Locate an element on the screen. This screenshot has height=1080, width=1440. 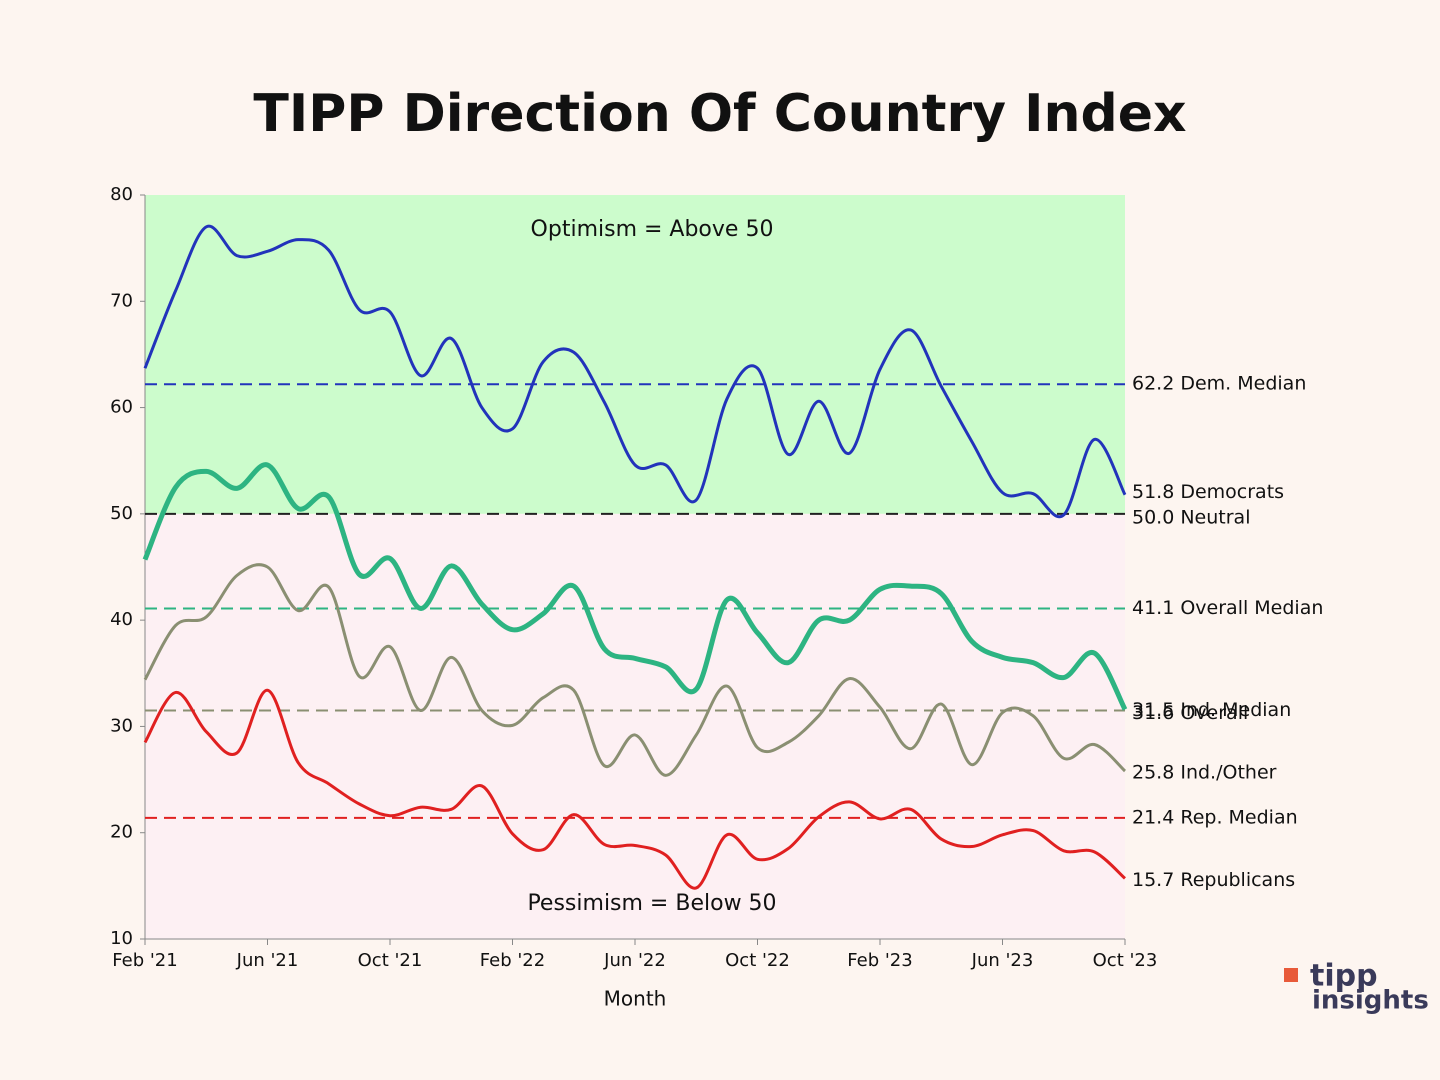
x-tick-label: Jun '21 is located at coordinates (267, 960).